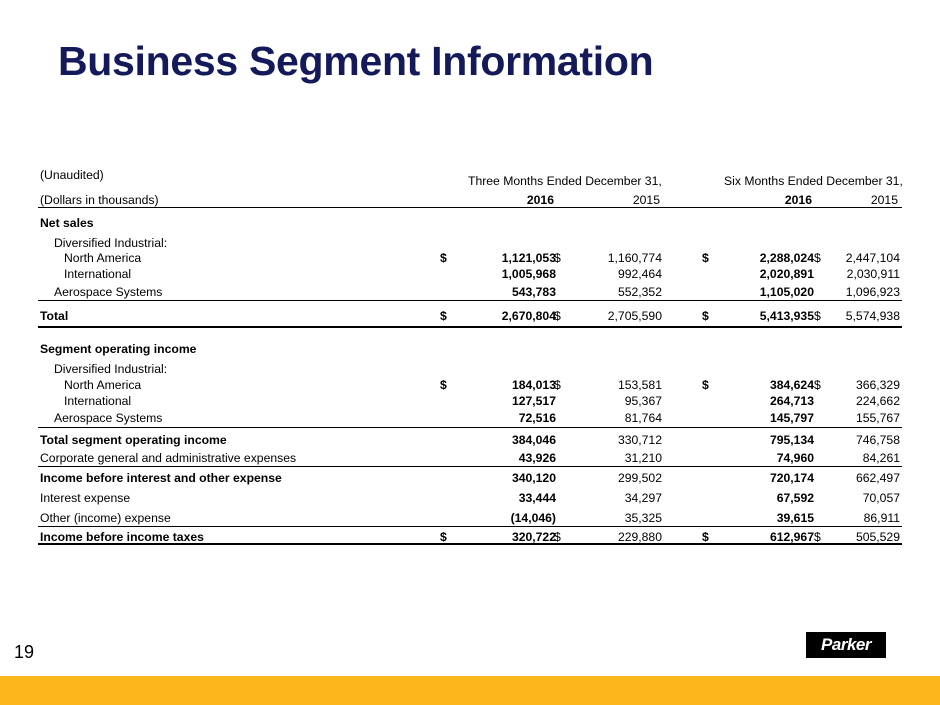  What do you see at coordinates (646, 200) in the screenshot?
I see `year-header-2: 2015` at bounding box center [646, 200].